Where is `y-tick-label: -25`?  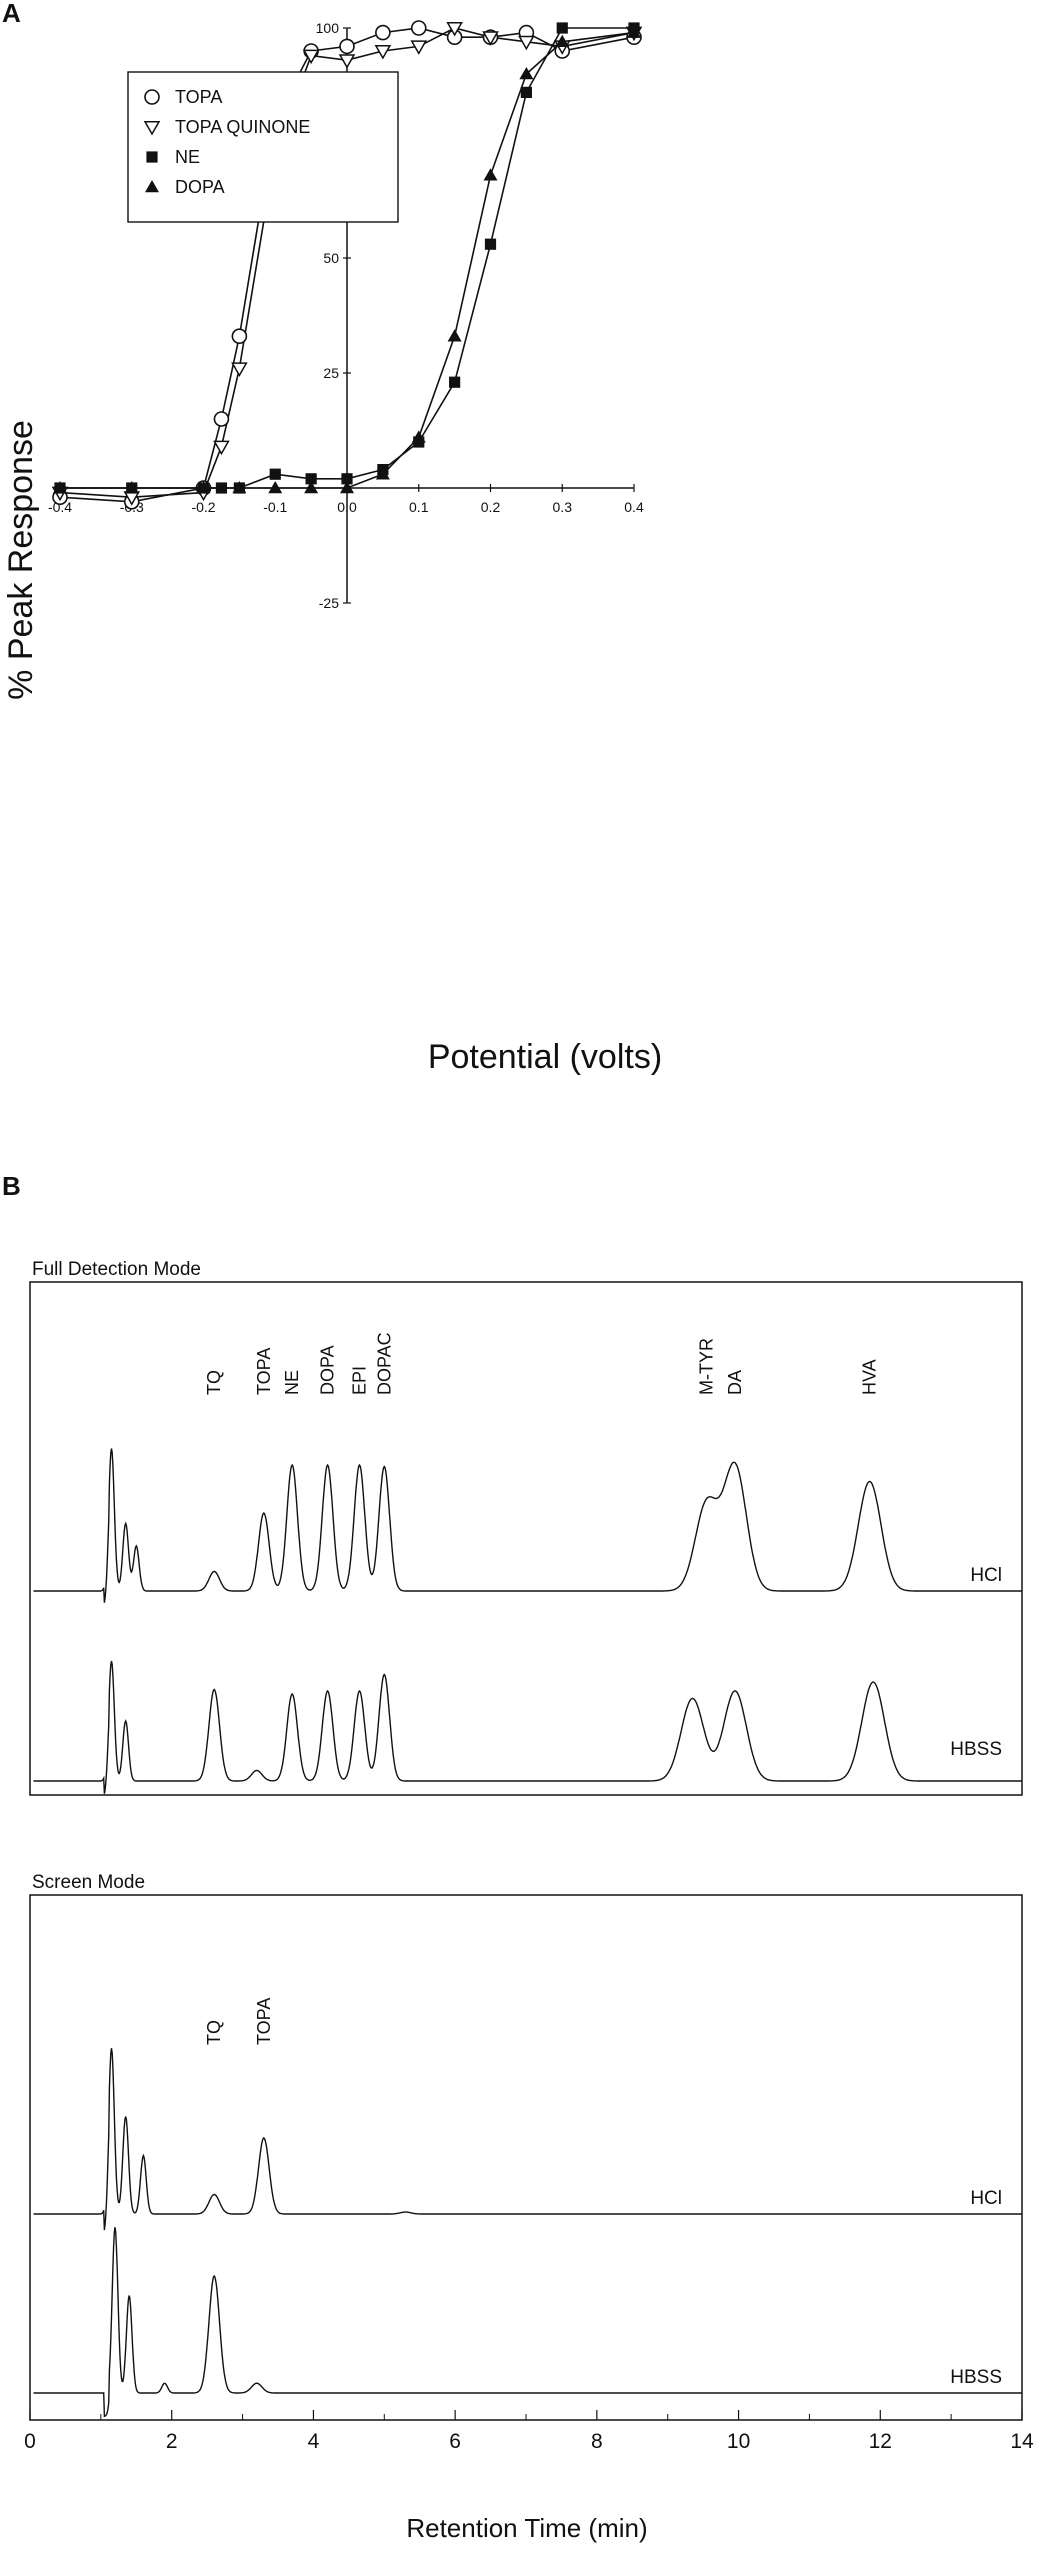
y-tick-label: -25 is located at coordinates (329, 603).